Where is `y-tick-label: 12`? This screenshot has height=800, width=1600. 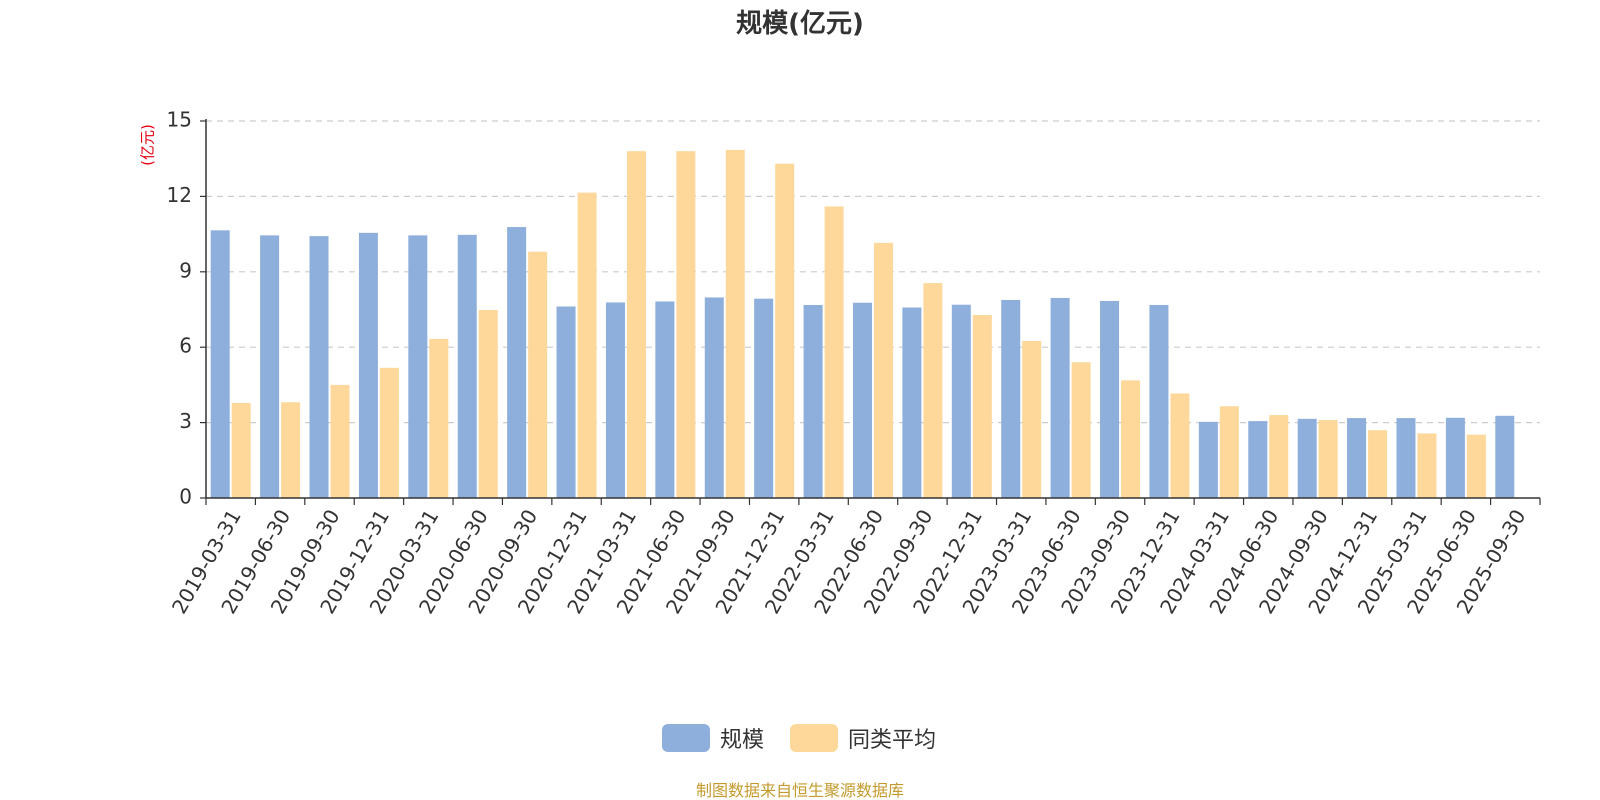 y-tick-label: 12 is located at coordinates (179, 195).